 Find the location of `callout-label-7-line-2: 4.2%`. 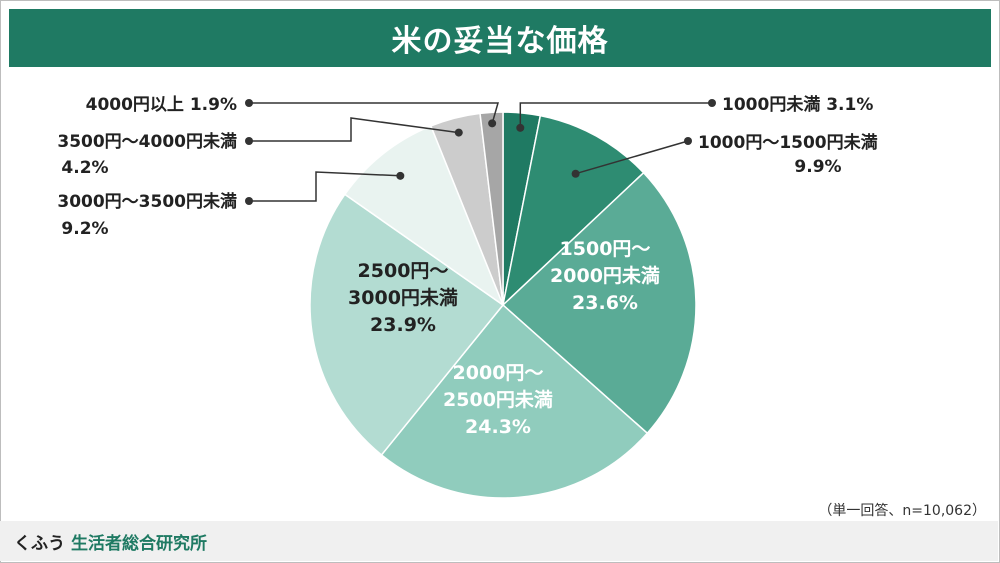

callout-label-7-line-2: 4.2% is located at coordinates (84, 168).